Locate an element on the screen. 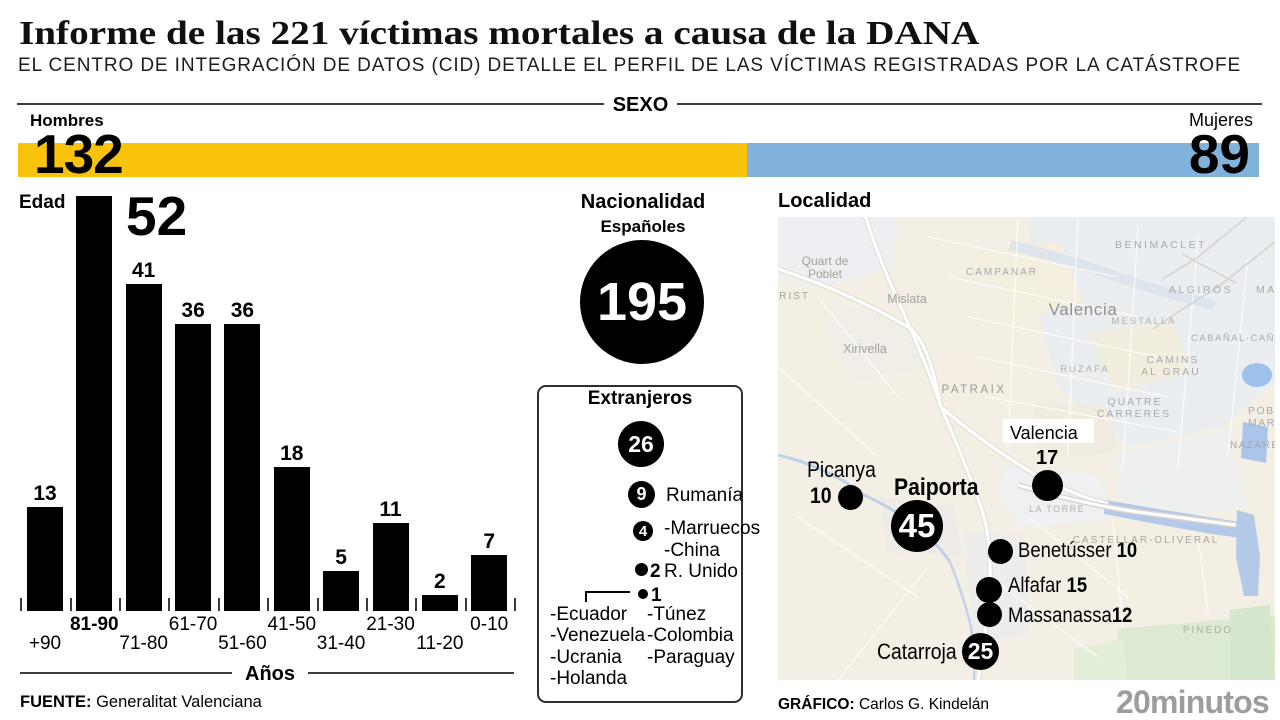 The width and height of the screenshot is (1280, 720). svg-text: MARÍTIM is located at coordinates (1261, 422).